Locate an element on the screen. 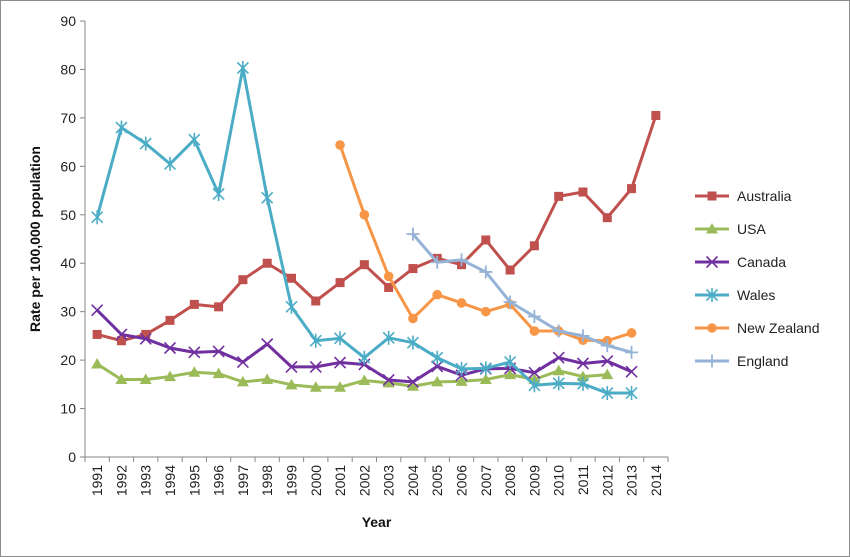 This screenshot has width=850, height=557. x-tick-label: 2012 is located at coordinates (607, 480).